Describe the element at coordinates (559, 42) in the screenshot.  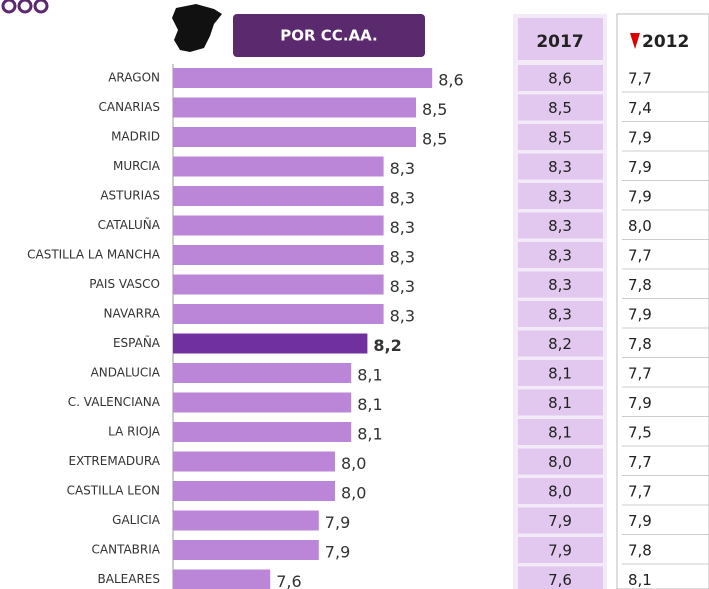
I see `table-header: 2017` at that location.